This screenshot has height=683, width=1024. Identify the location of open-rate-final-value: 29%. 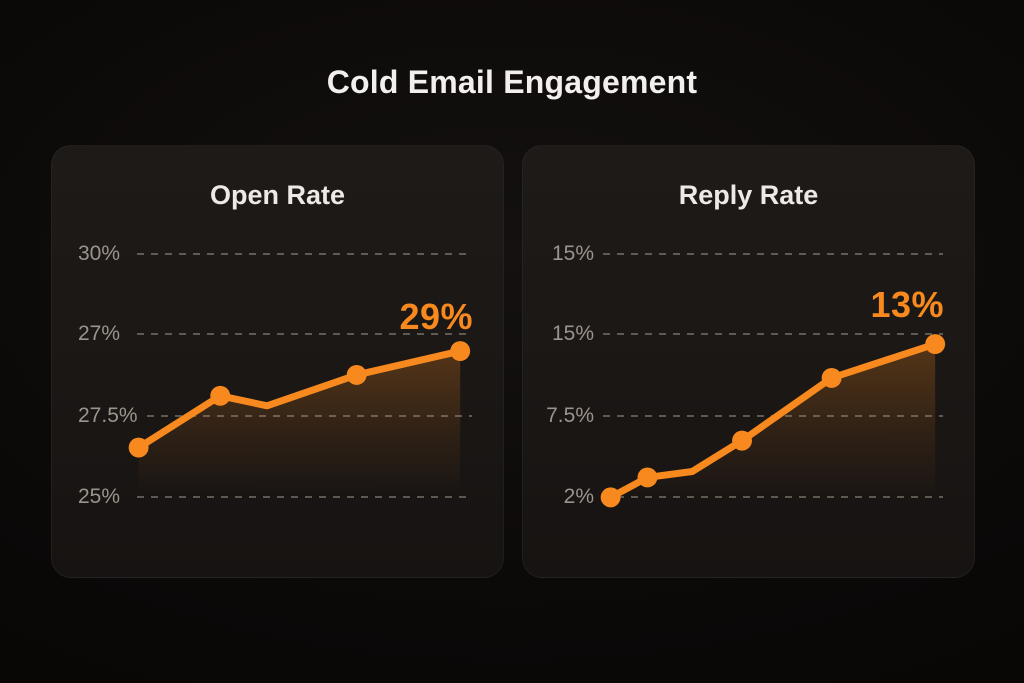
(436, 316).